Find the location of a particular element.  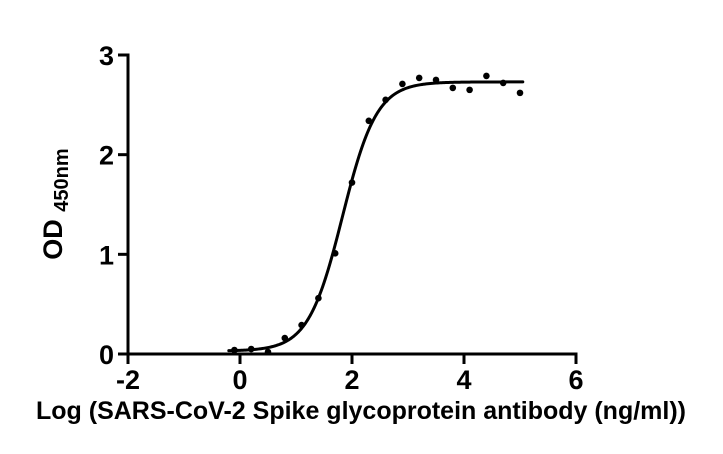

x-tick-label: 6 is located at coordinates (575, 380).